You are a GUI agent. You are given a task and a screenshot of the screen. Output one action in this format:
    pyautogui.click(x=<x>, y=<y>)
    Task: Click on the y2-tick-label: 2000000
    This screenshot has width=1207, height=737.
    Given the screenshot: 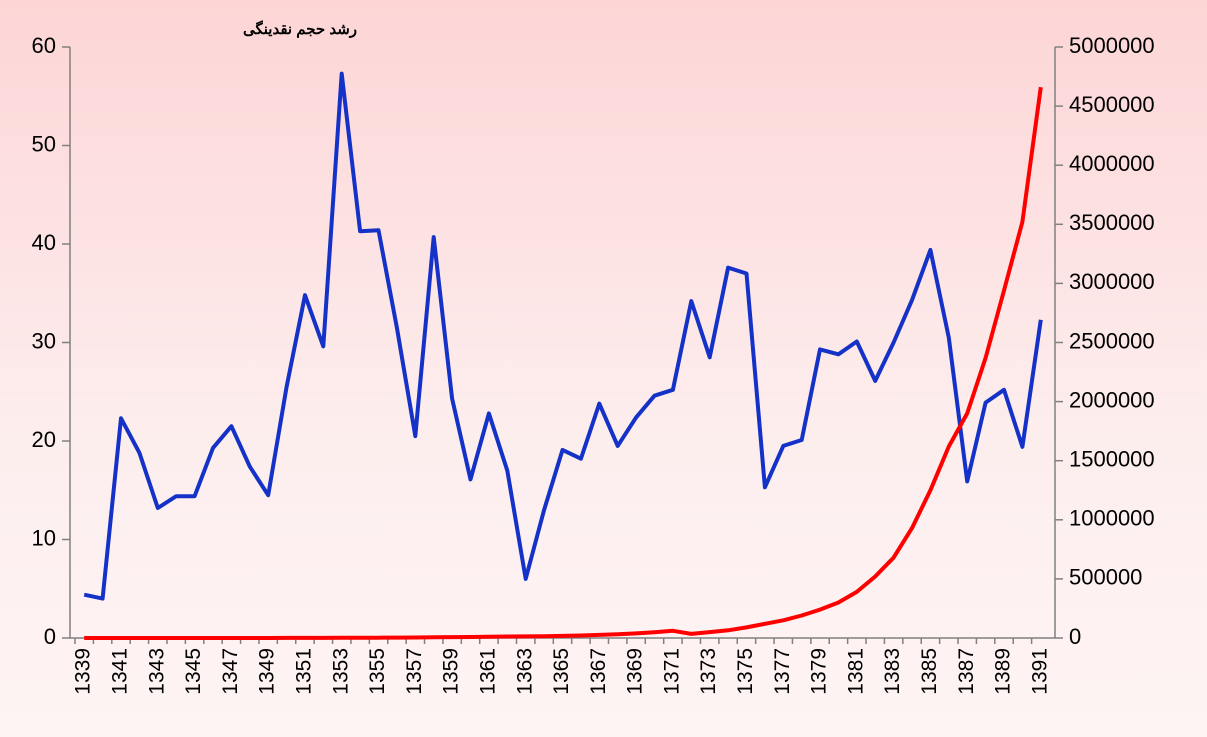 What is the action you would take?
    pyautogui.click(x=1112, y=399)
    